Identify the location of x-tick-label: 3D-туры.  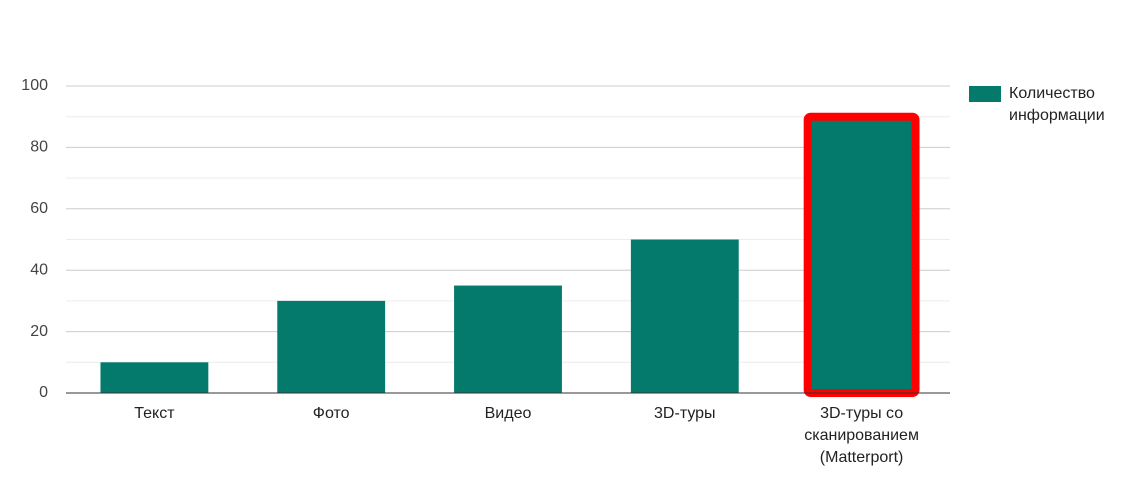
(685, 413).